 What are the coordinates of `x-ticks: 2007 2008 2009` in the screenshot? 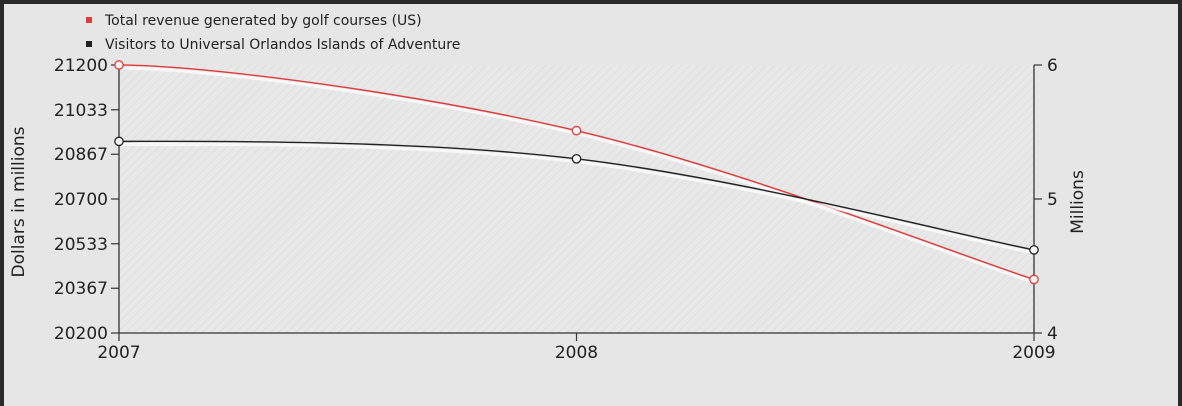 It's located at (576, 348).